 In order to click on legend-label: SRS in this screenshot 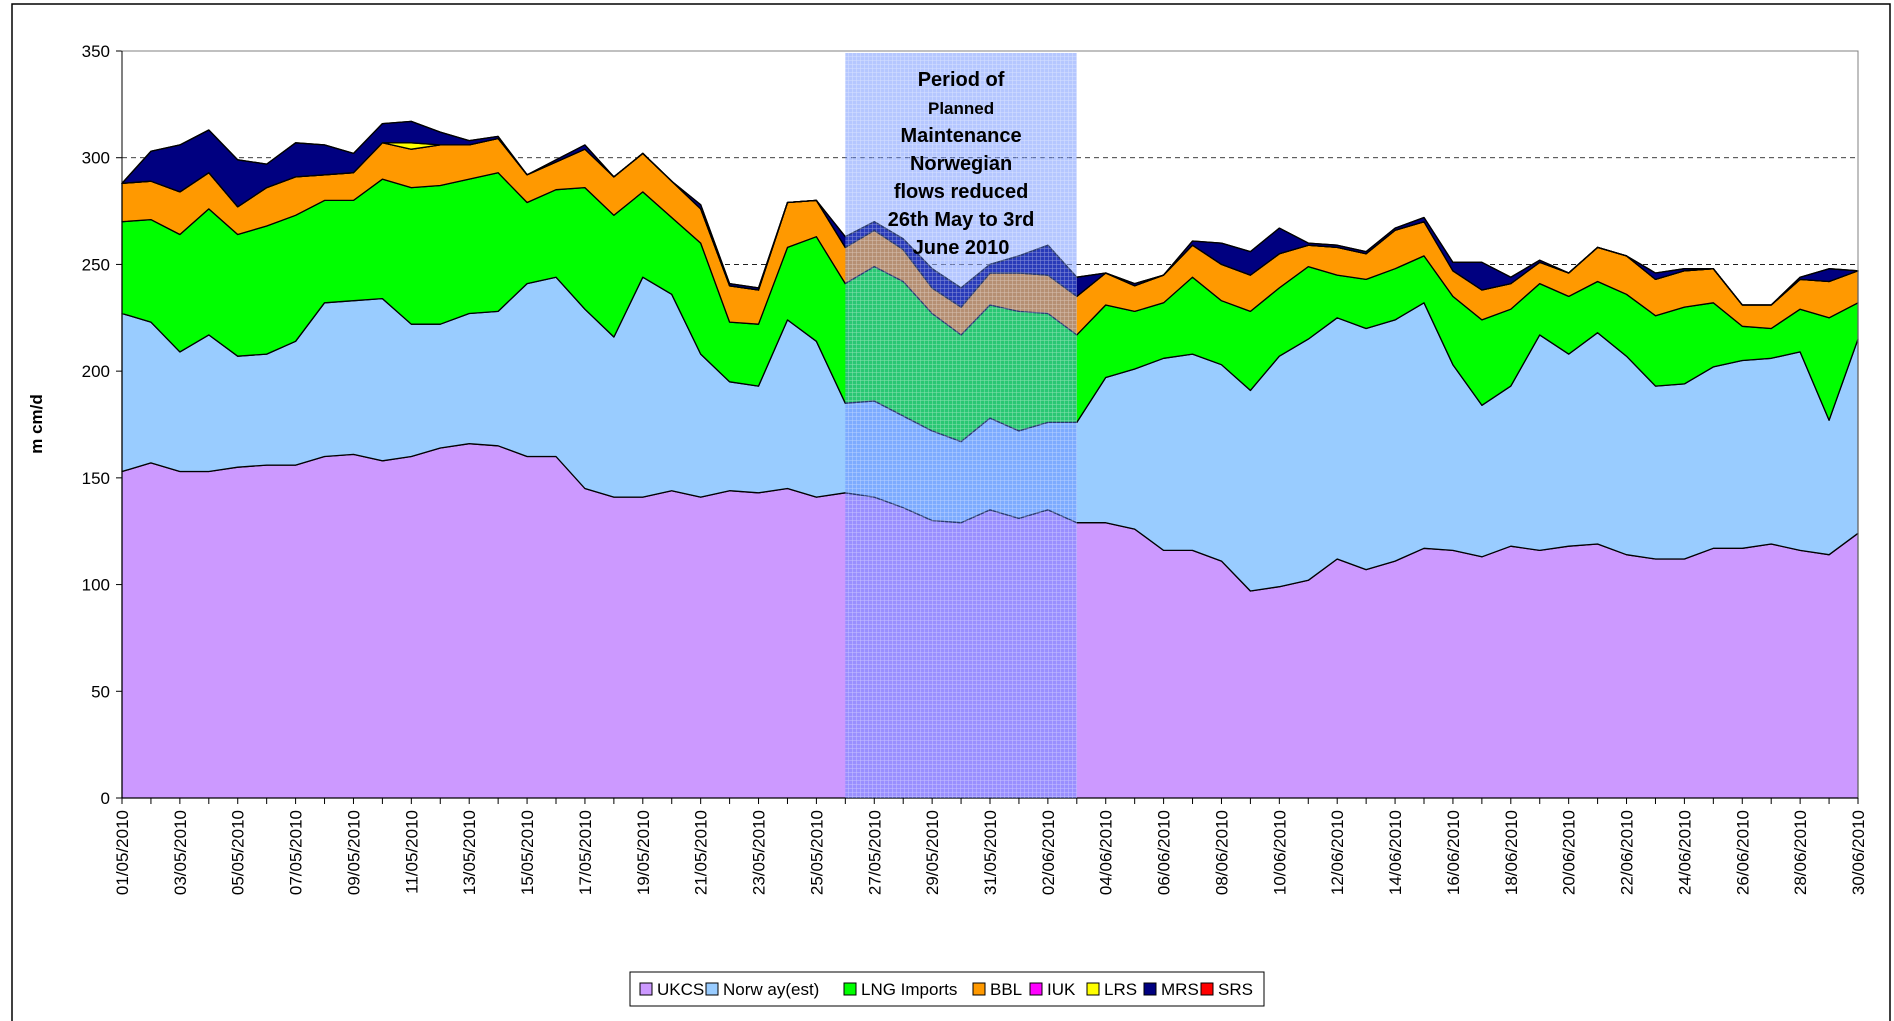, I will do `click(1235, 989)`.